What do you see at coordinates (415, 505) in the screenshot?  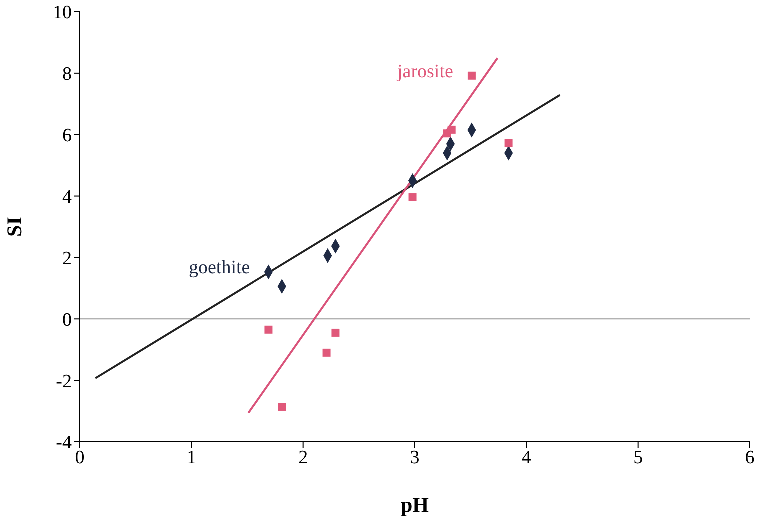 I see `x-axis-title: pH` at bounding box center [415, 505].